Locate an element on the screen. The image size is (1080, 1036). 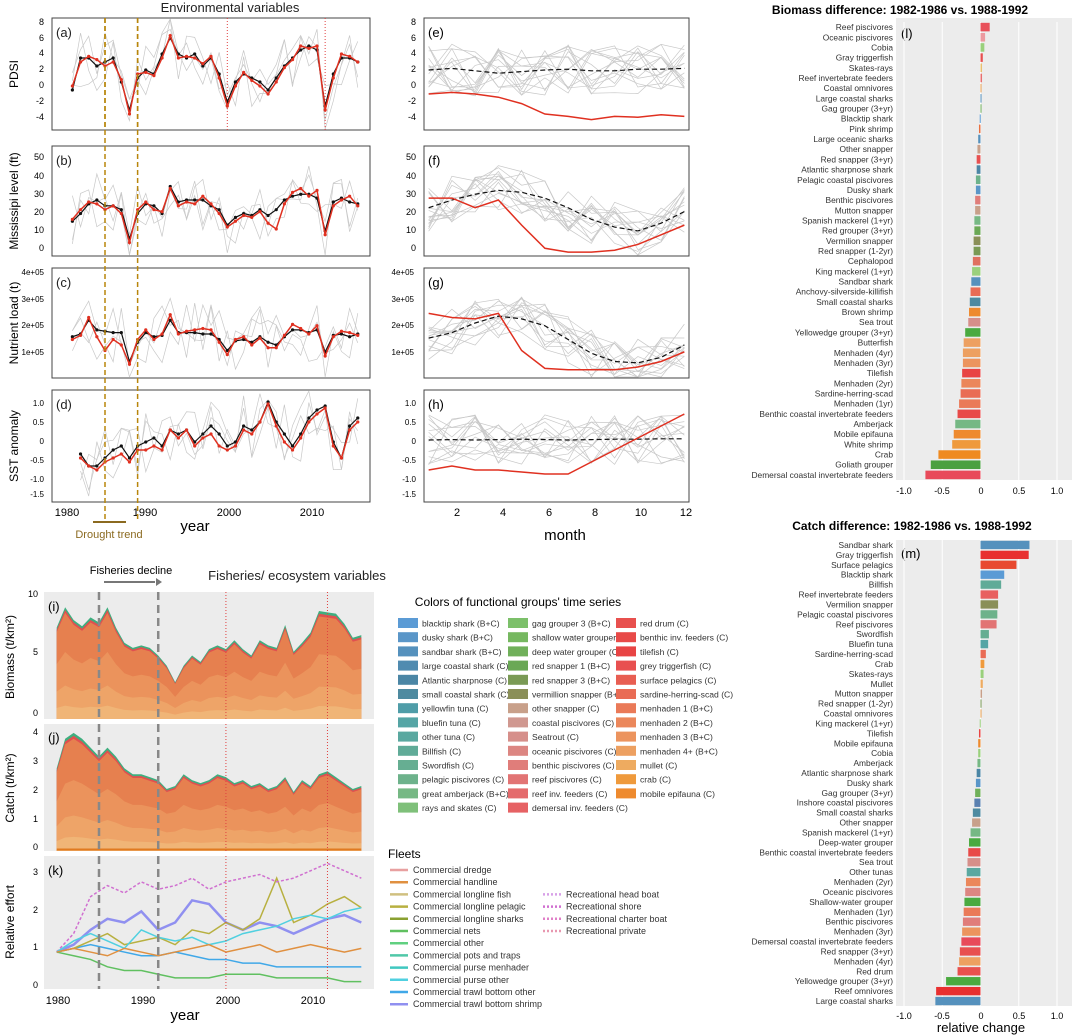
tick-label: -2 is located at coordinates (412, 101).